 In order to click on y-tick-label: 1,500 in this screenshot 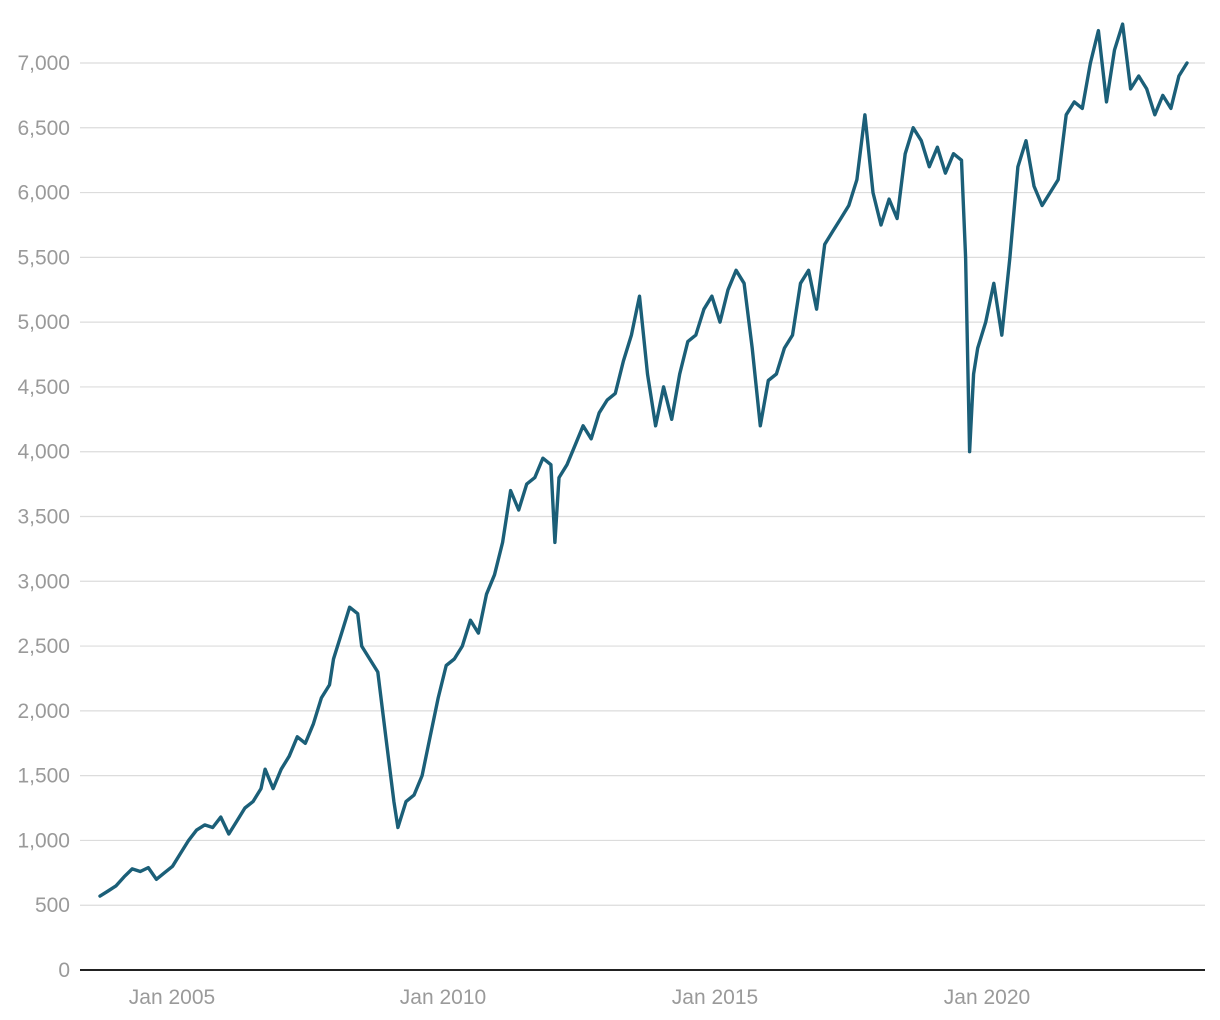, I will do `click(43, 776)`.